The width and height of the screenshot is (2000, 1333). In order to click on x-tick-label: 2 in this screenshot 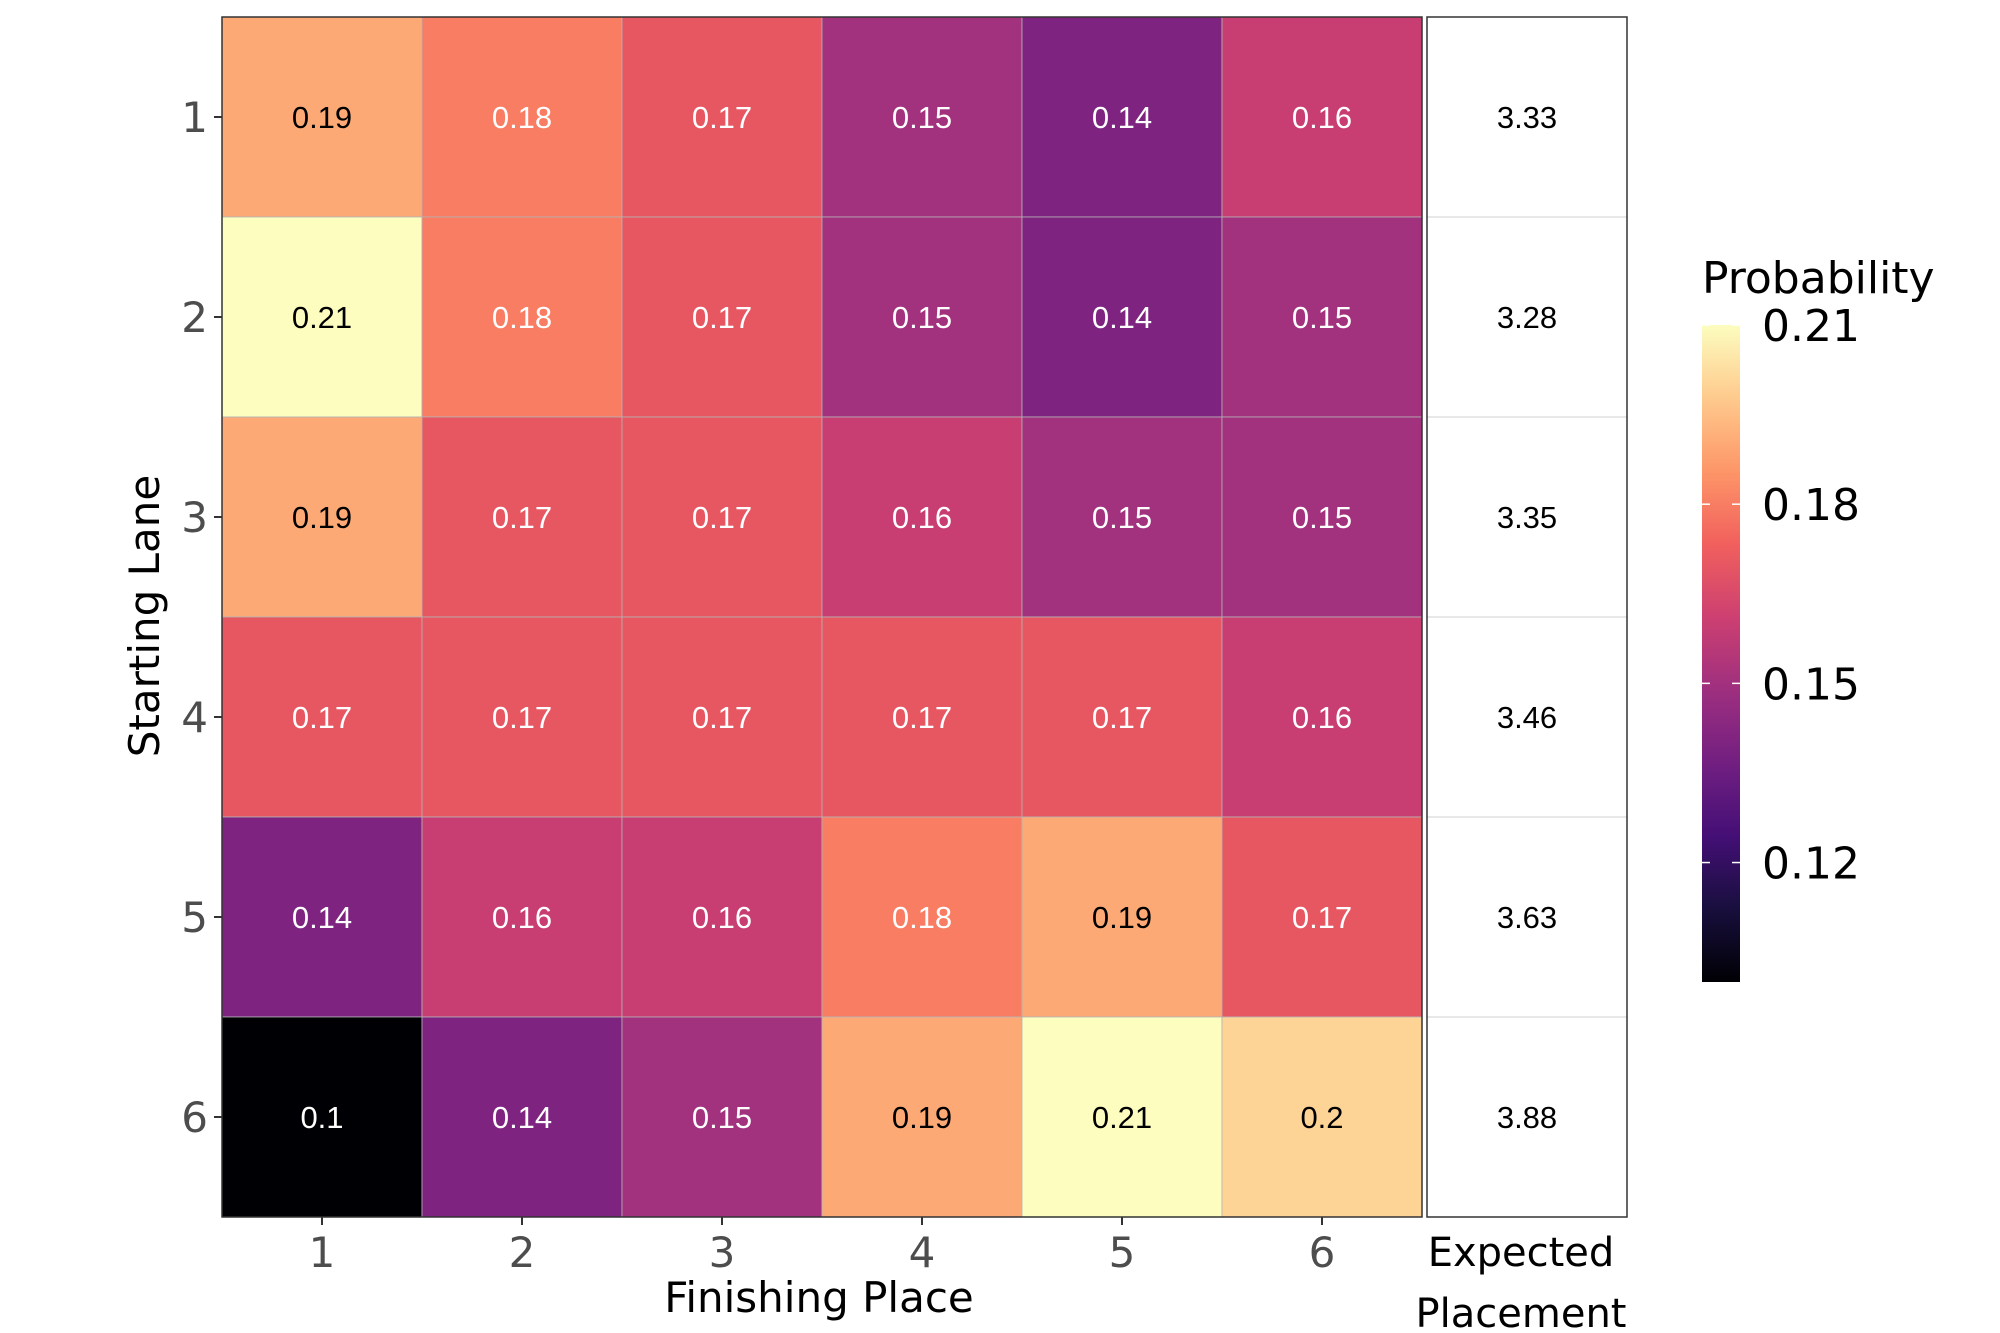, I will do `click(522, 1252)`.